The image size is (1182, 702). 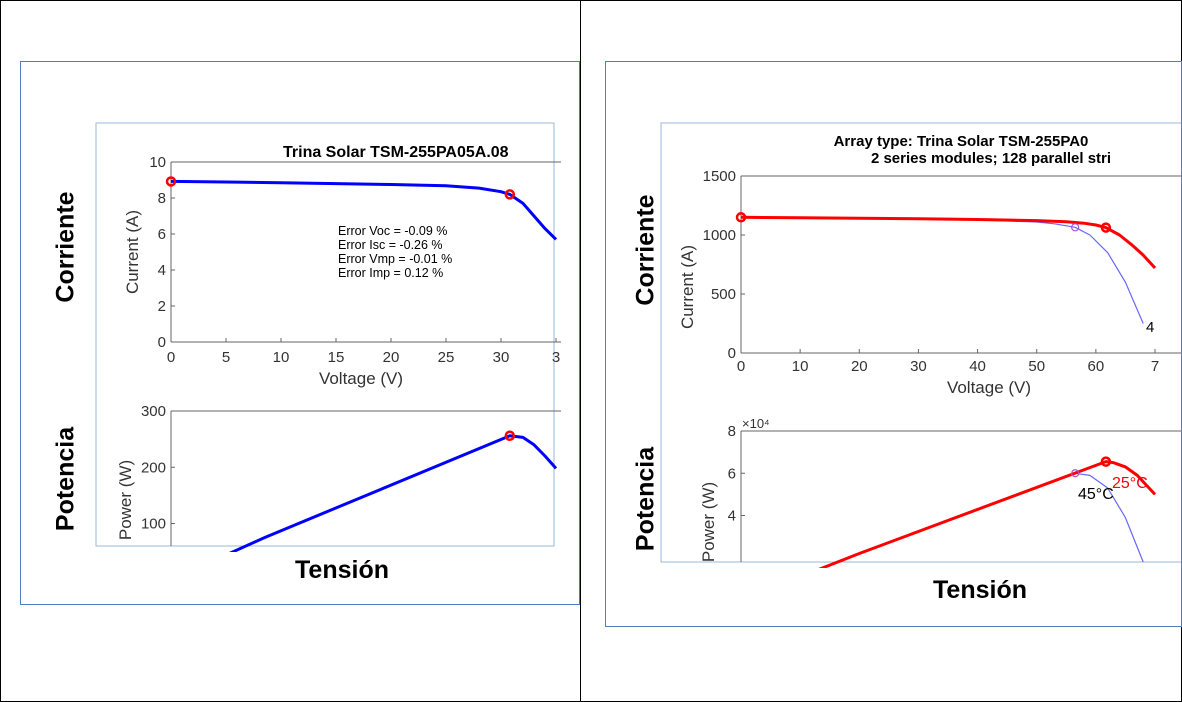 I want to click on chart-title: Array type: Trina Solar TSM-255PA0, so click(x=961, y=141).